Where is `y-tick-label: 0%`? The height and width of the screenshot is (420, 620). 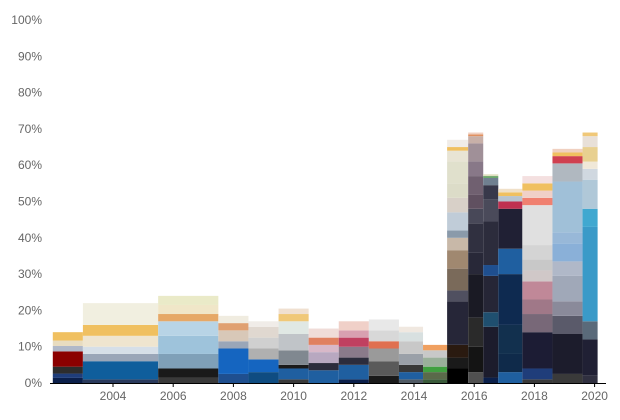 y-tick-label: 0% is located at coordinates (34, 383).